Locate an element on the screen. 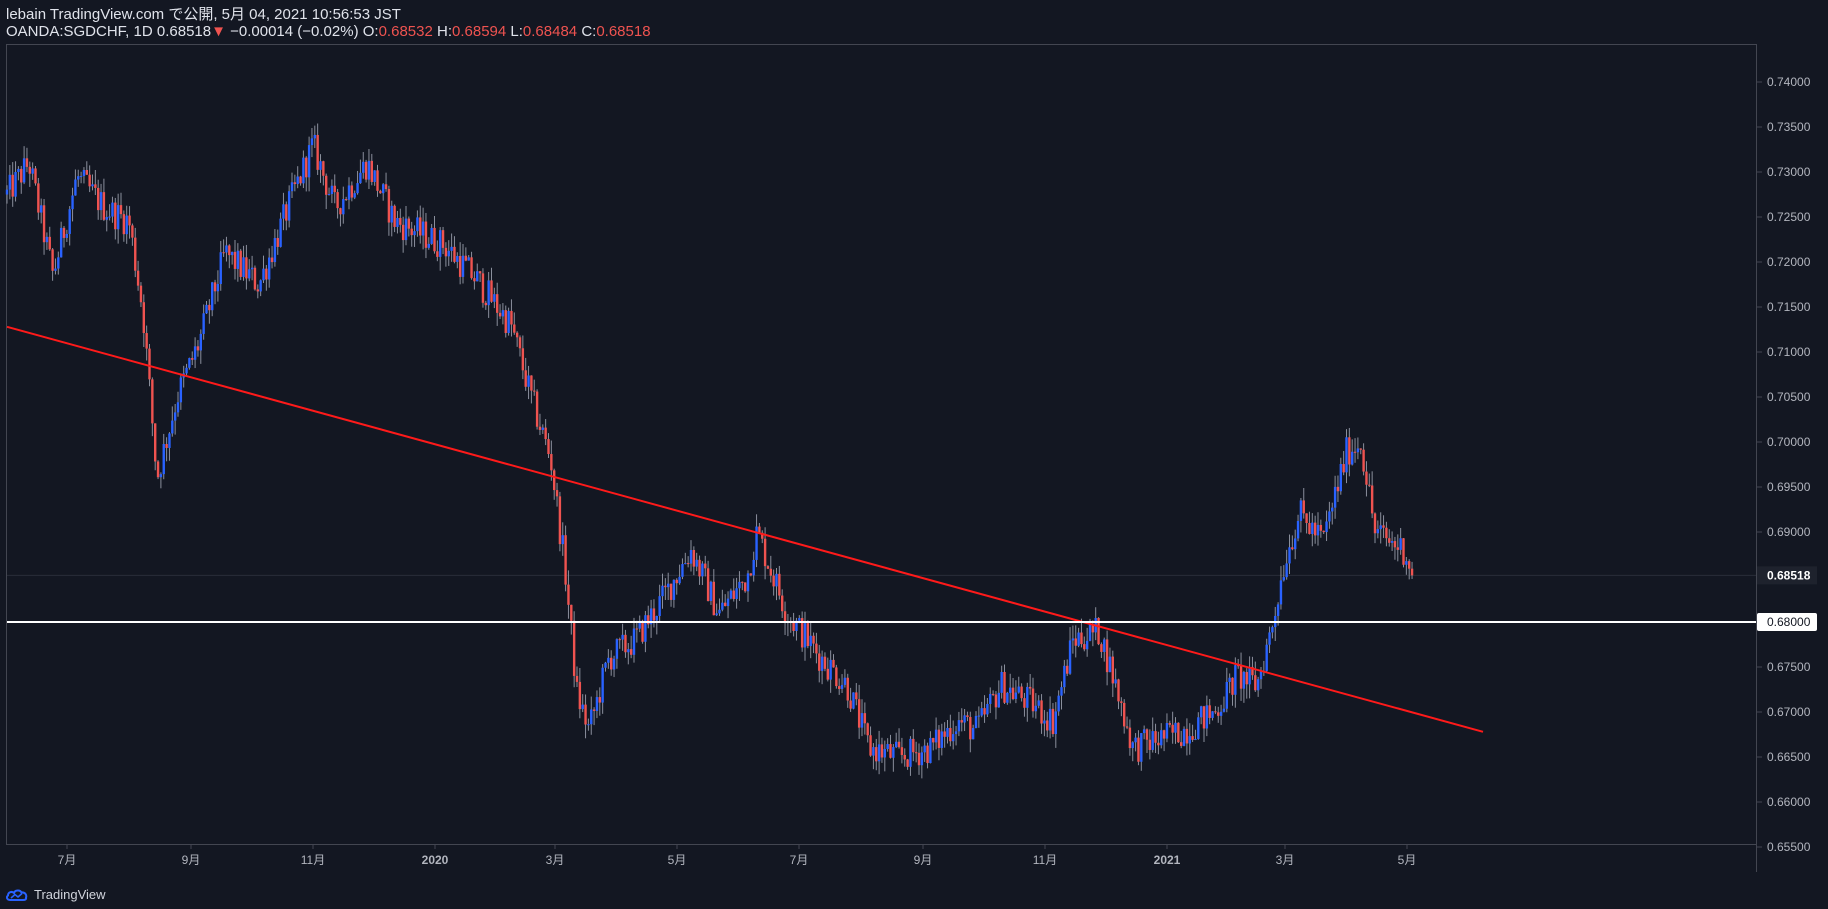  time-tick-label: 5月 is located at coordinates (1407, 860).